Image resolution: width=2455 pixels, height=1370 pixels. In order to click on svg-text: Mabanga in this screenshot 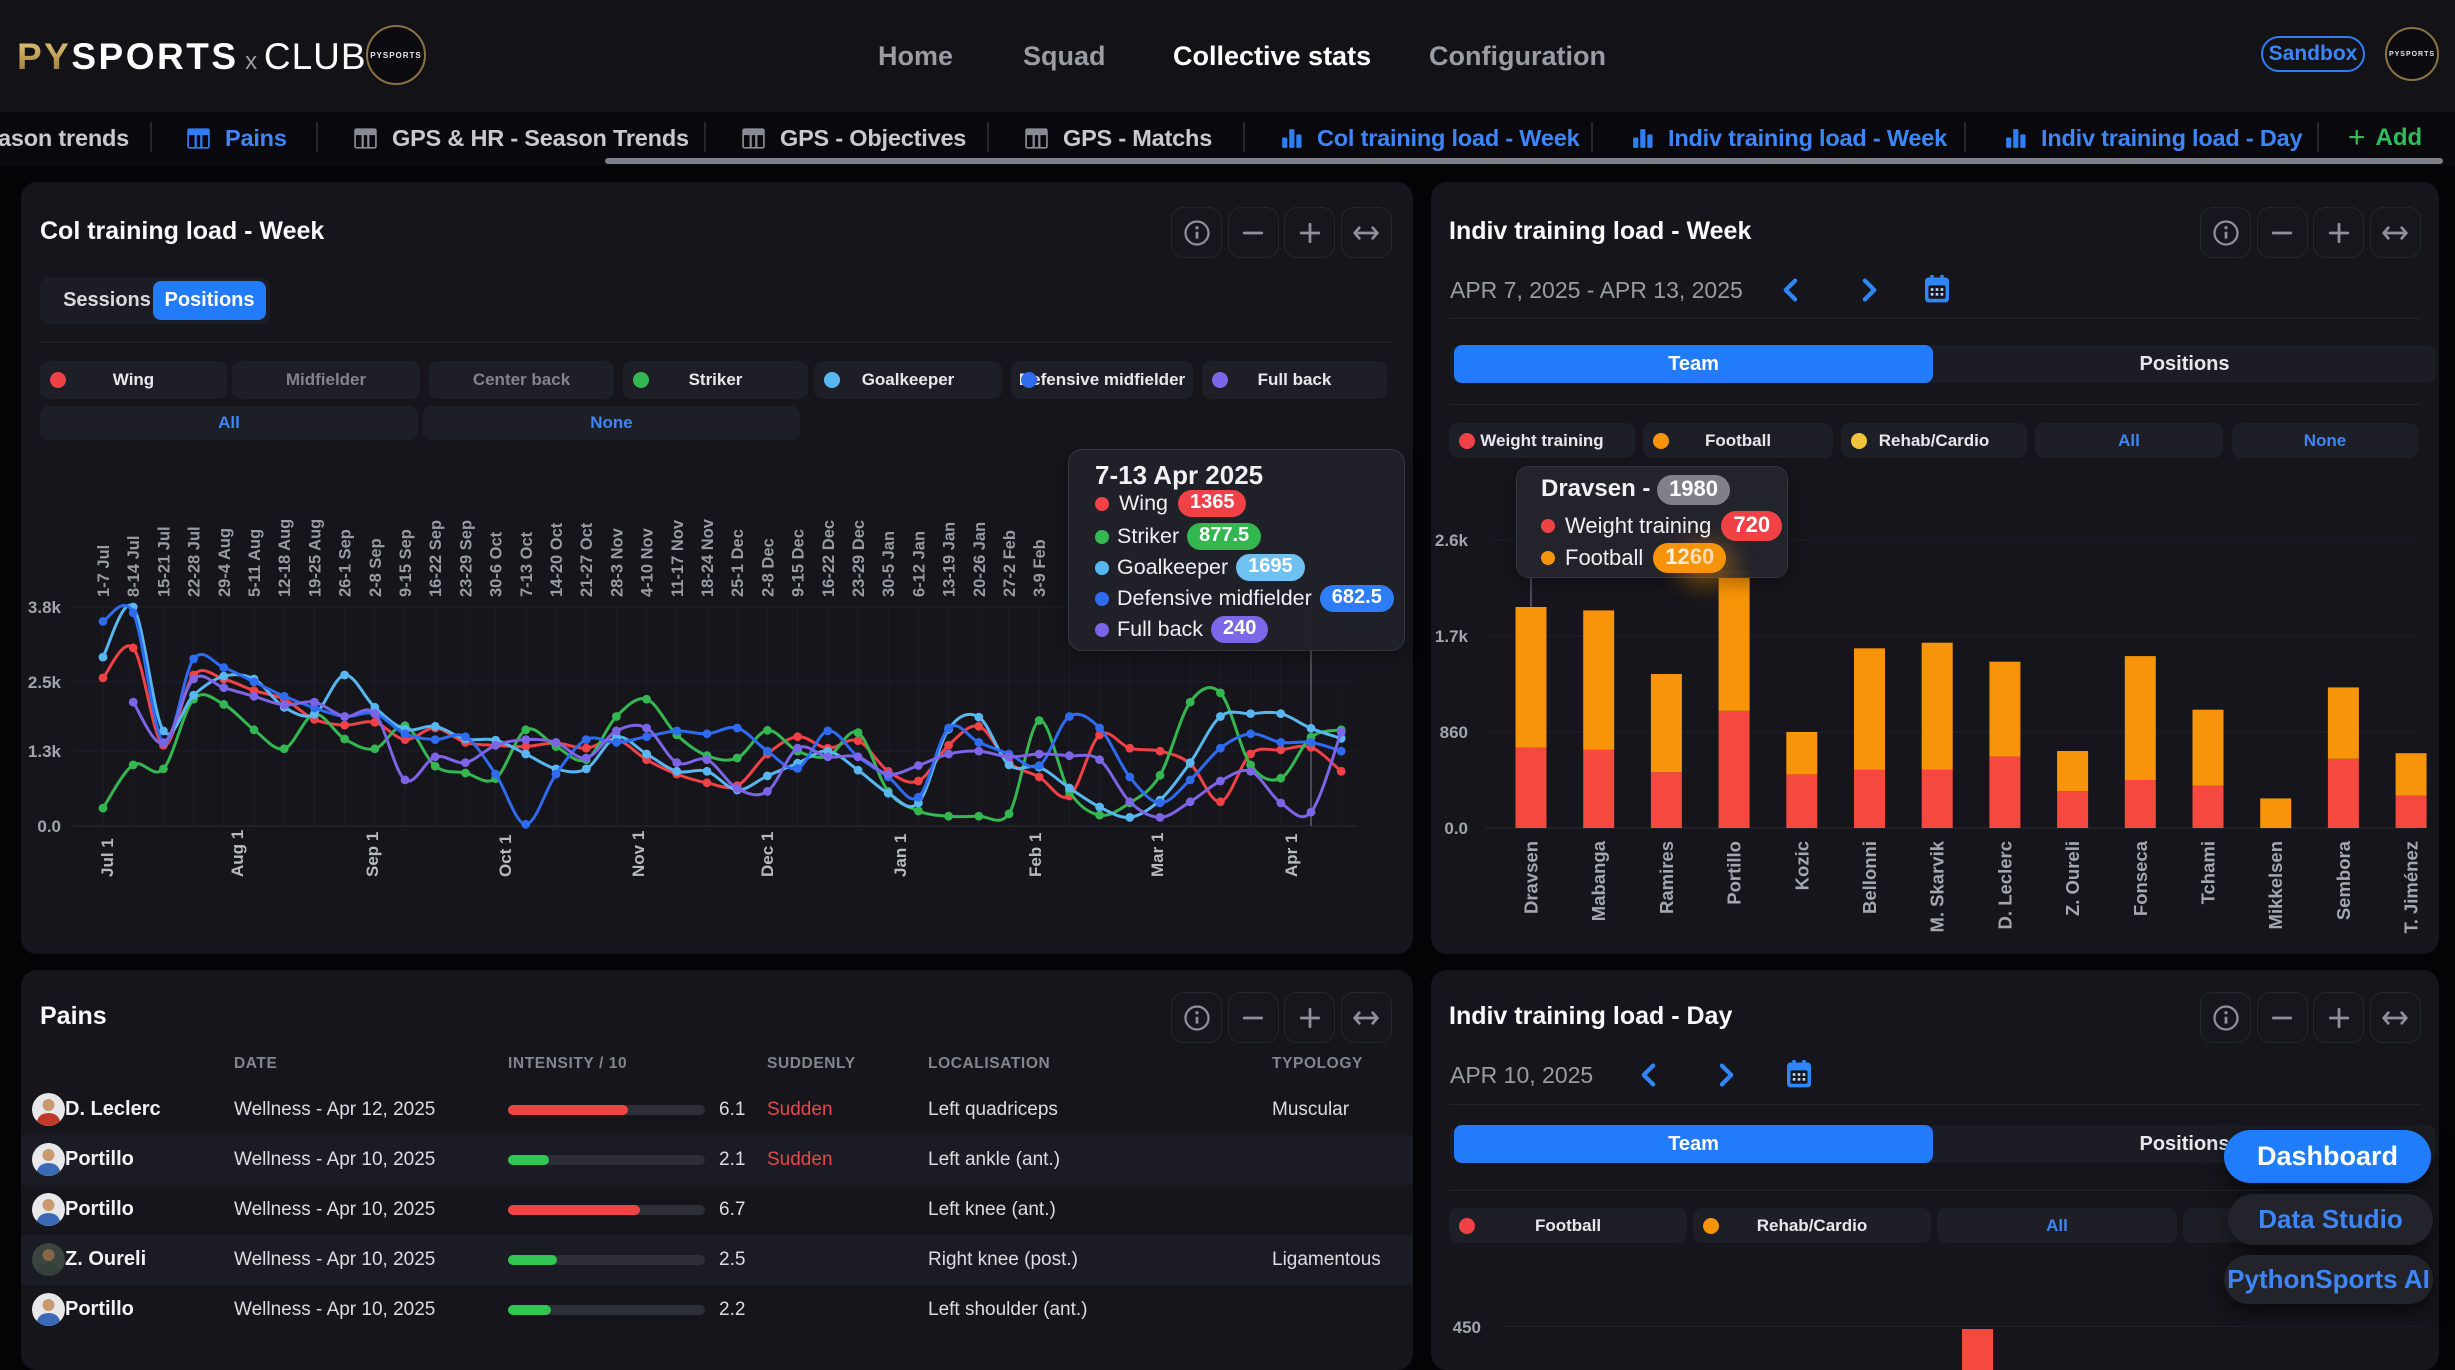, I will do `click(1598, 880)`.